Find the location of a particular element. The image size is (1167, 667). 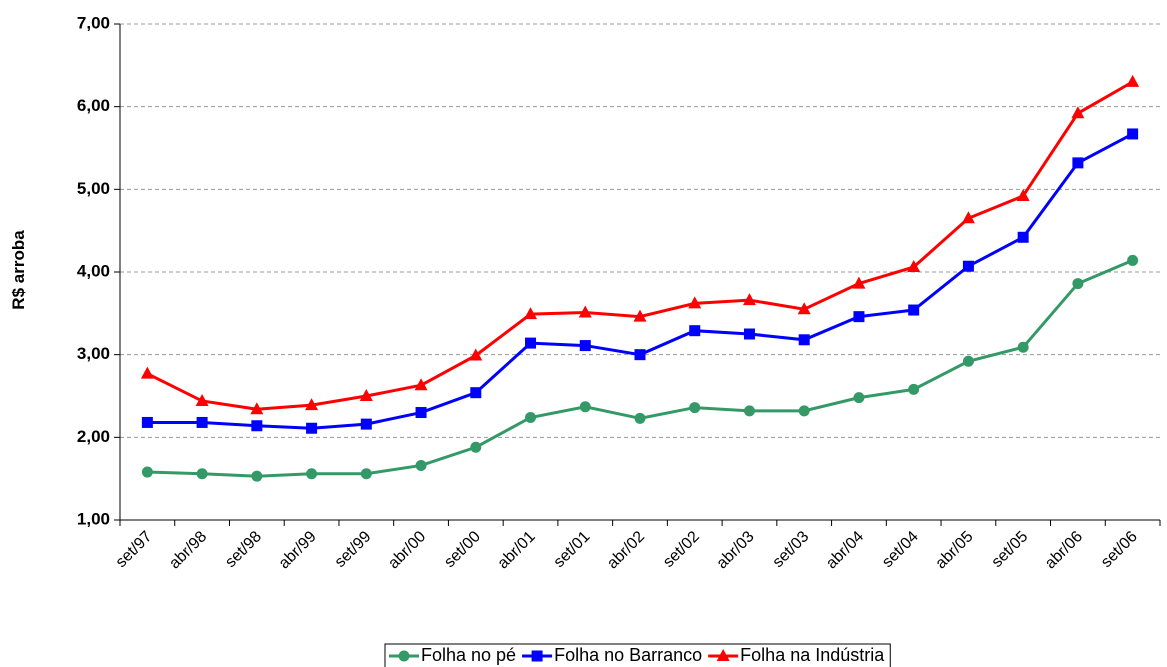

x-tick-label: set/01 is located at coordinates (572, 549).